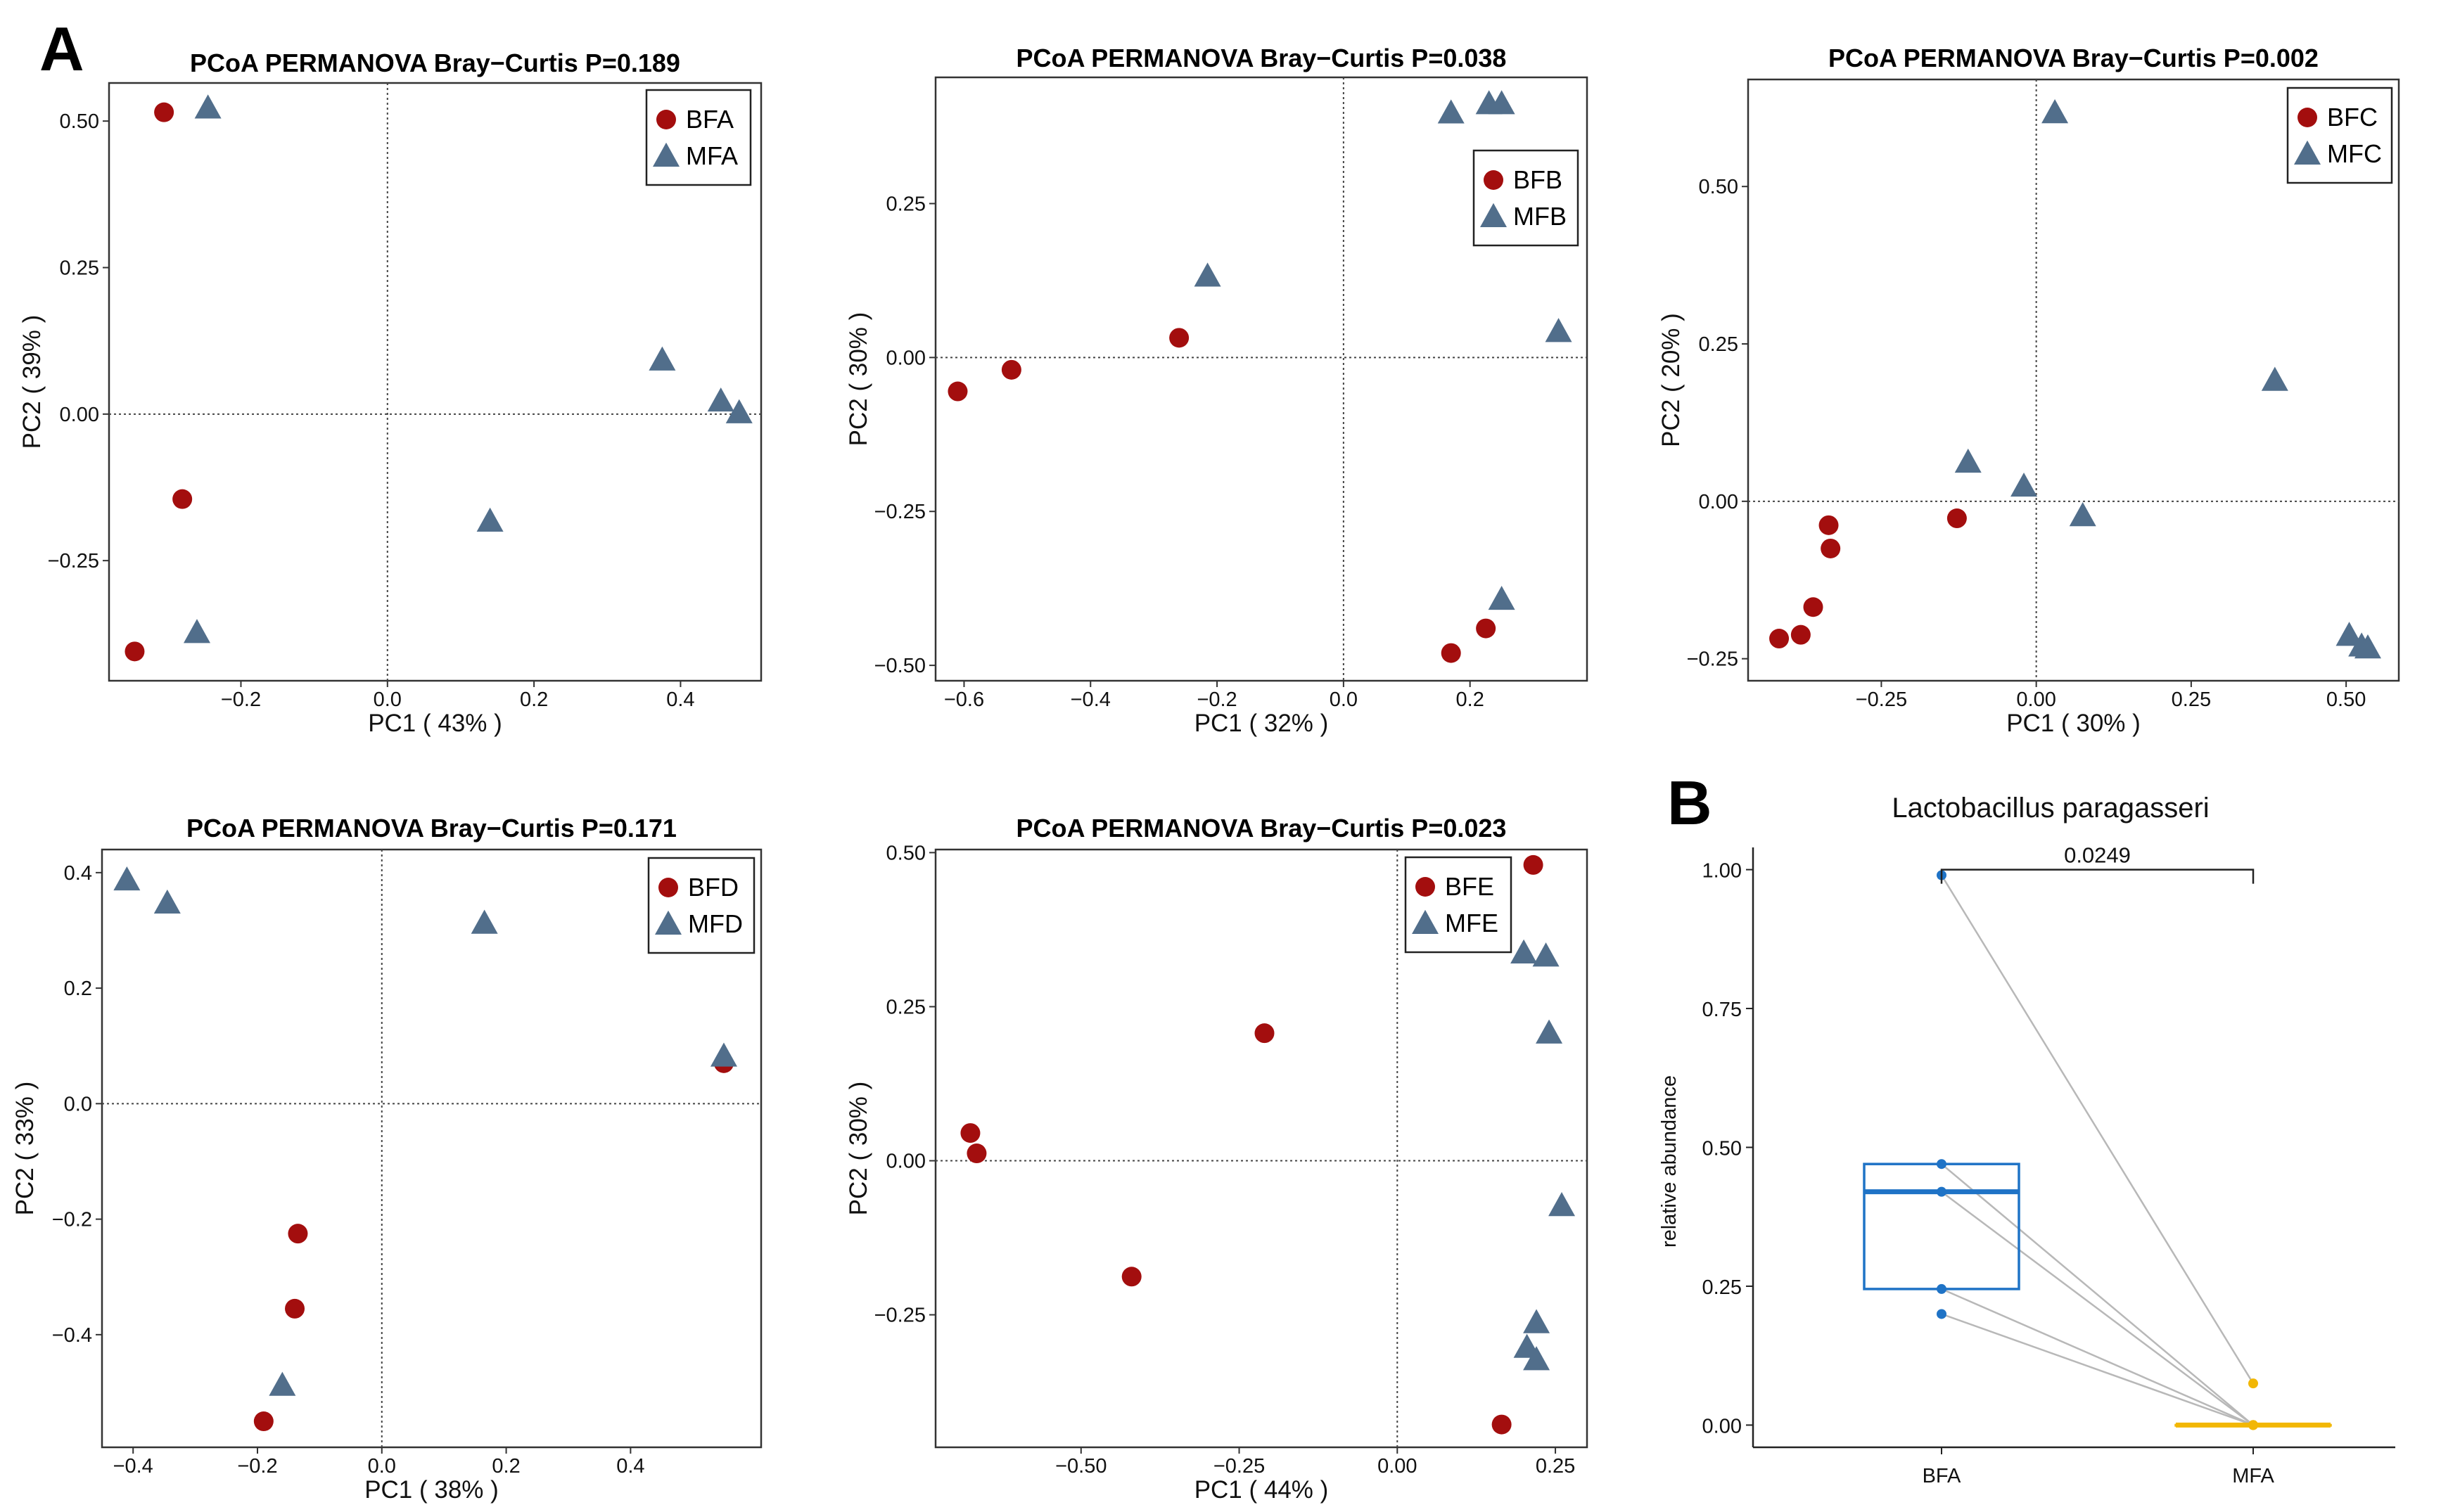  Describe the element at coordinates (1689, 803) in the screenshot. I see `panel-label-b: B` at that location.